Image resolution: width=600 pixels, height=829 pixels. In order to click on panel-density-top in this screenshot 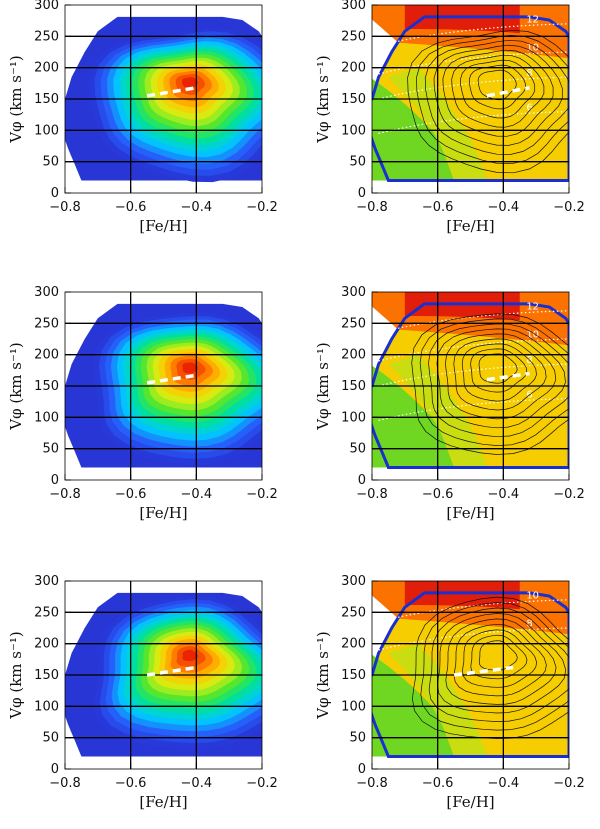, I will do `click(163, 99)`.